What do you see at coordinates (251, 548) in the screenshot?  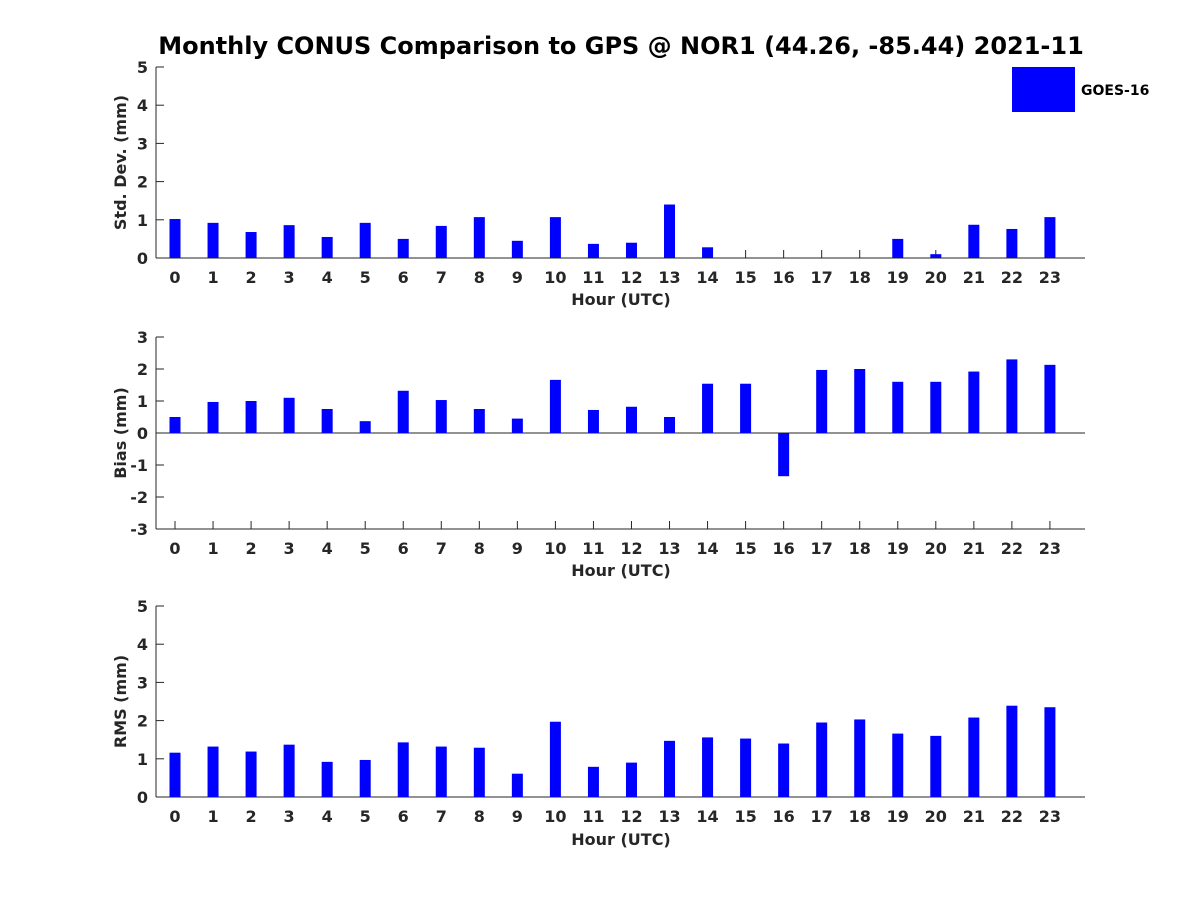 I see `x-tick-label: 2` at bounding box center [251, 548].